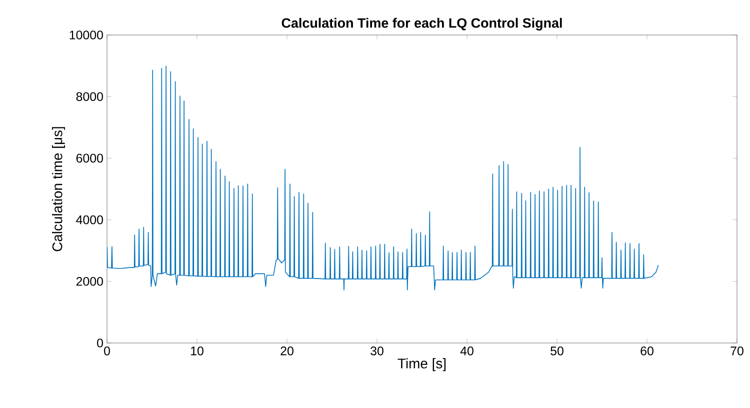 Image resolution: width=750 pixels, height=408 pixels. I want to click on x-tick-label: 40, so click(467, 351).